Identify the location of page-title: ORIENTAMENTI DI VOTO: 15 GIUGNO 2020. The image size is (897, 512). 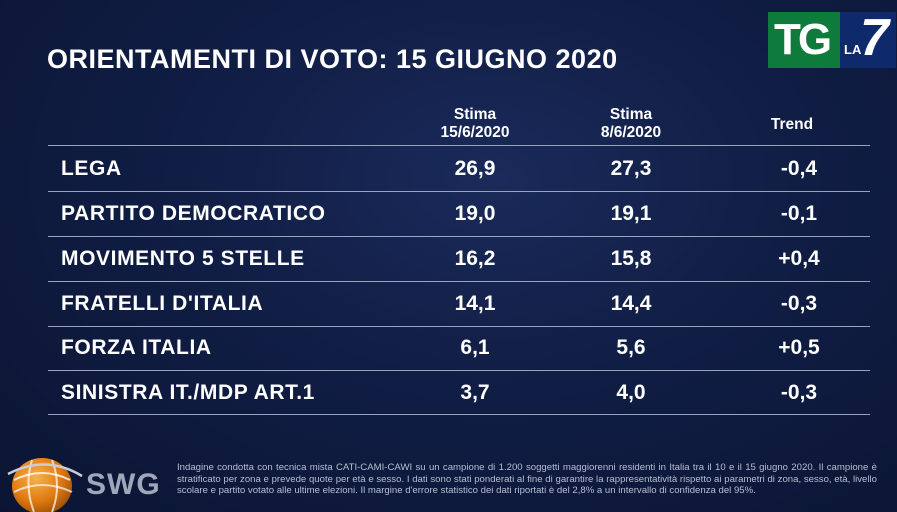
(332, 59).